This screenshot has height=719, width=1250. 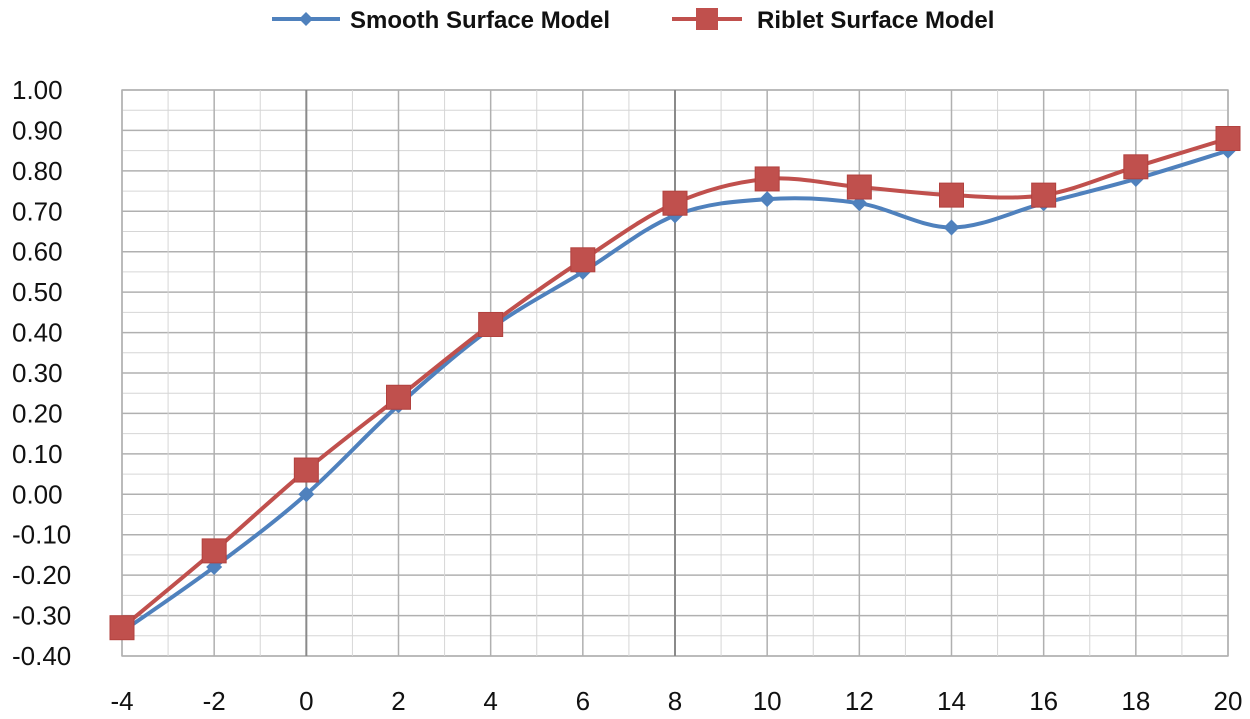 I want to click on legend-riblet-label: Riblet Surface Model, so click(x=875, y=20).